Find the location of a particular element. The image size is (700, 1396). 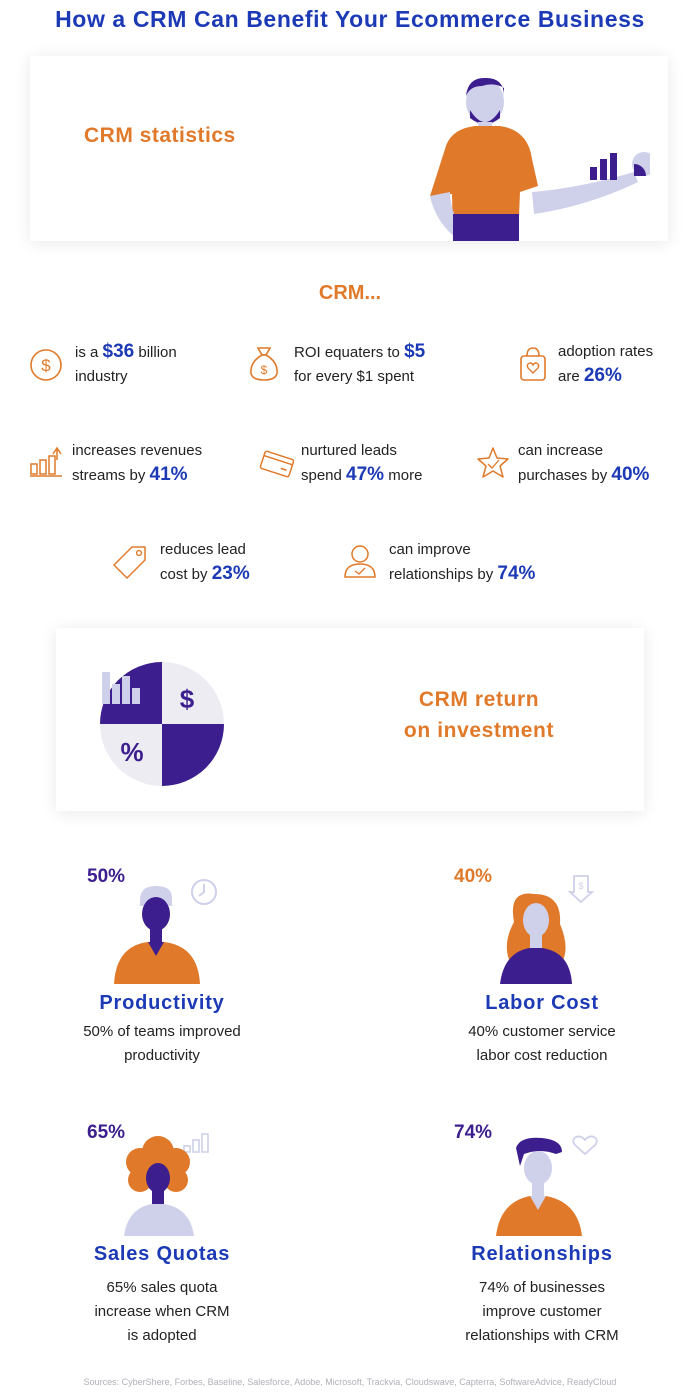

stat-roi: ROI equaters to $5 for every $1 spent is located at coordinates (360, 363).